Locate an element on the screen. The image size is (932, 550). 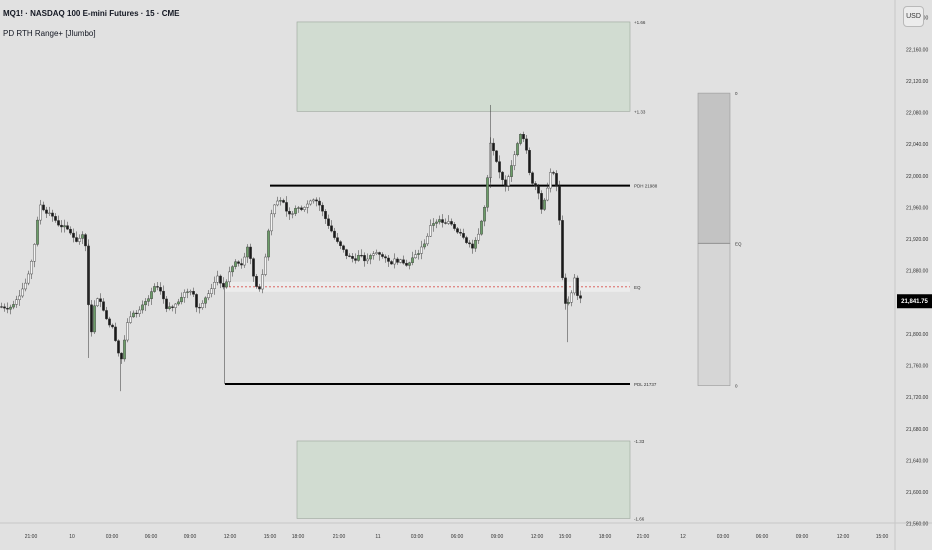
currency-button: USD is located at coordinates (913, 16).